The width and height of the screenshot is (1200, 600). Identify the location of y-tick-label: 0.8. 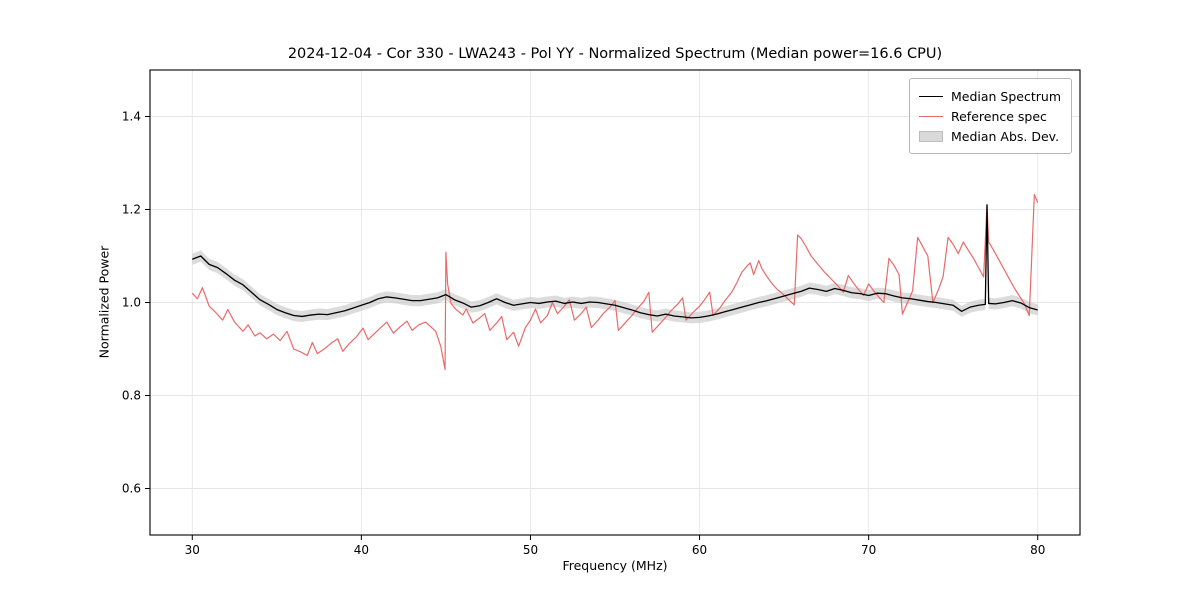
(131, 396).